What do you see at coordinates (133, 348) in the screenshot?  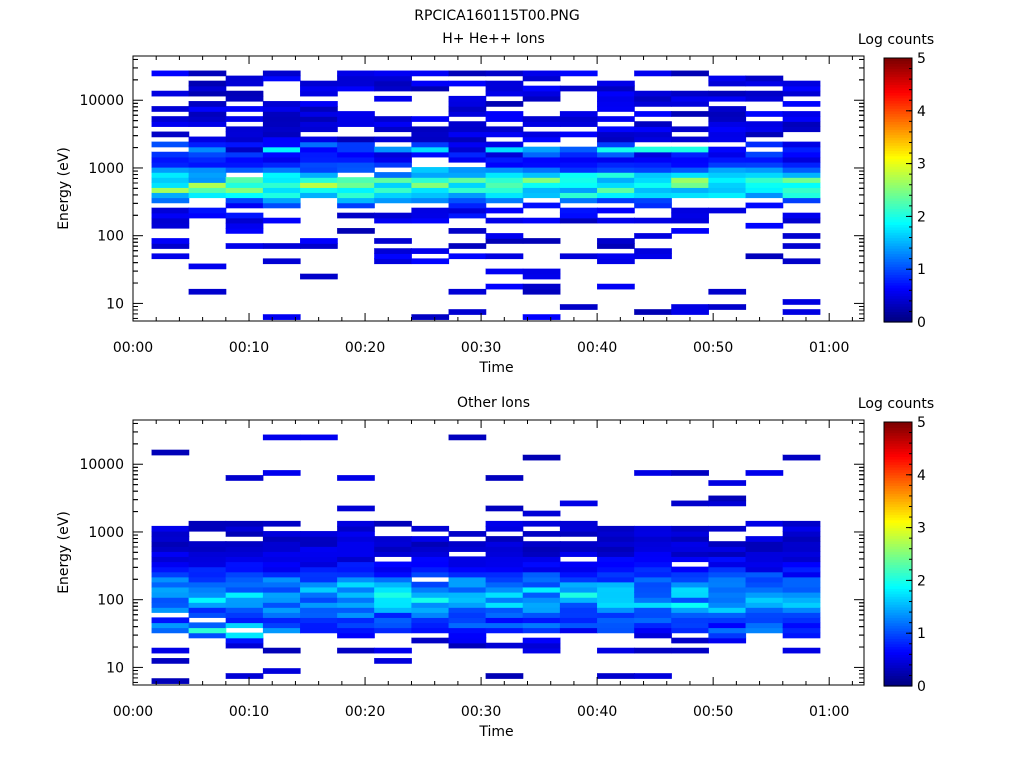 I see `x-tick-label: 00:00` at bounding box center [133, 348].